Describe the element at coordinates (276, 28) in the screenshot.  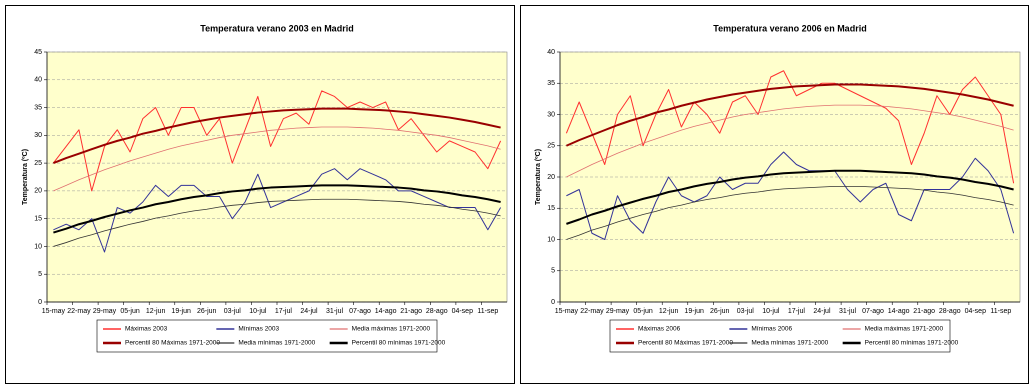
I see `chart-title: Temperatura verano 2003 en Madrid` at that location.